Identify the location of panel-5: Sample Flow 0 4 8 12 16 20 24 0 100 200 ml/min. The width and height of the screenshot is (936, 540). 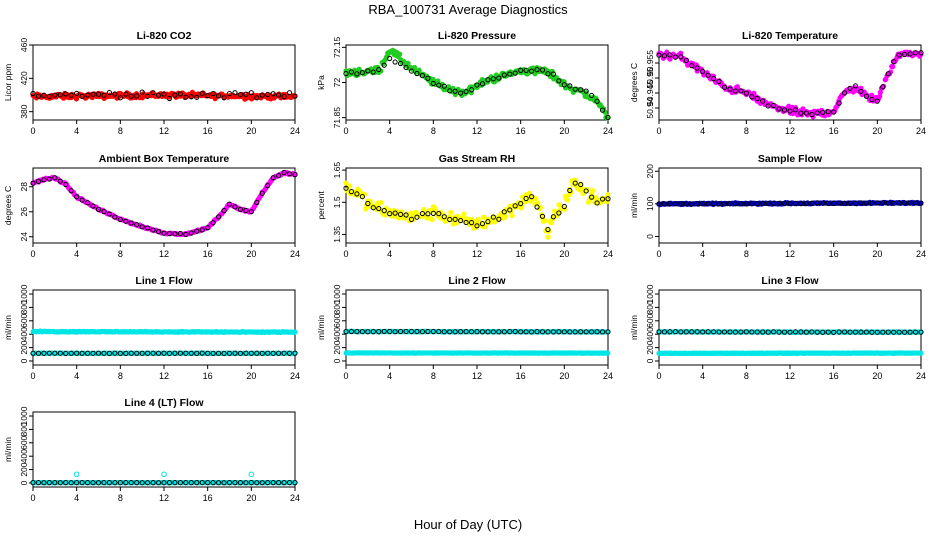
(777, 206).